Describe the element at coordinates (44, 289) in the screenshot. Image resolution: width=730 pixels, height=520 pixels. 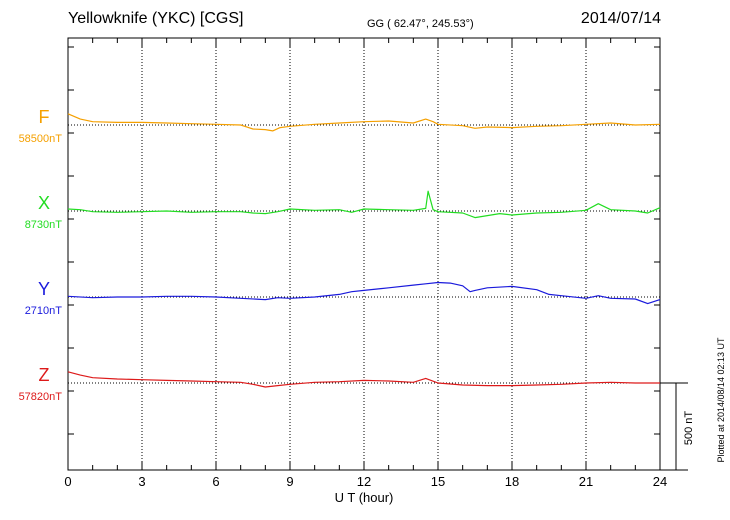
I see `series-label-y: Y` at that location.